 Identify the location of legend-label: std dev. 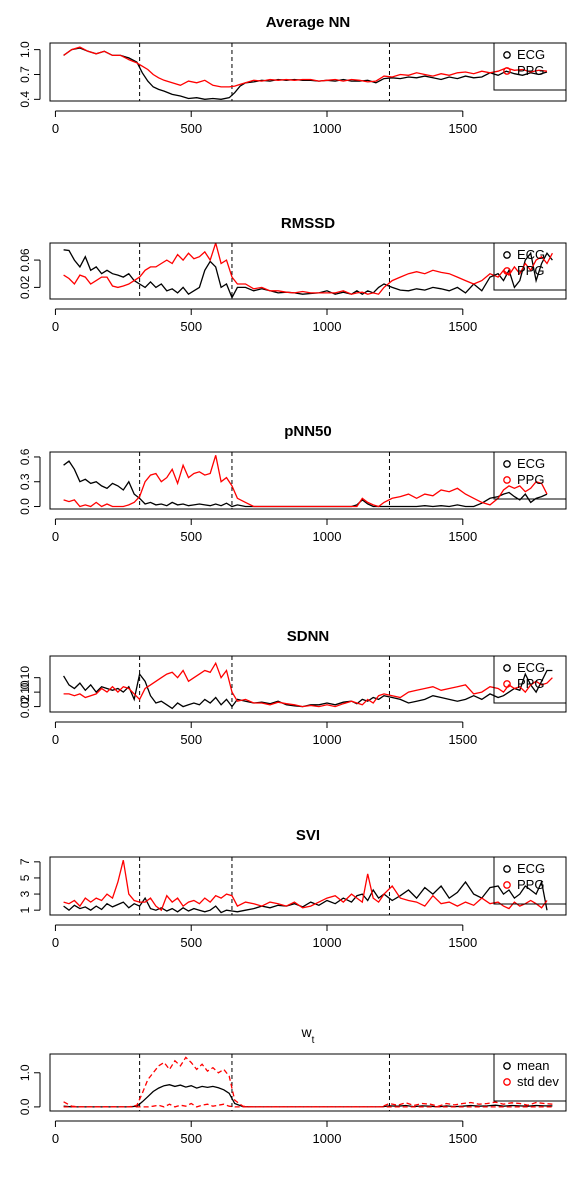
(538, 1081).